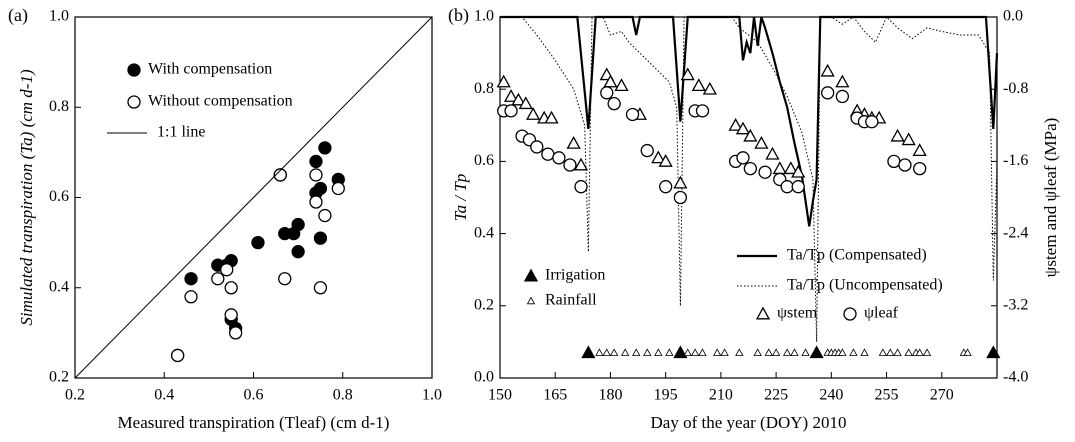 The width and height of the screenshot is (1075, 442). I want to click on x-tick-label: 150, so click(500, 395).